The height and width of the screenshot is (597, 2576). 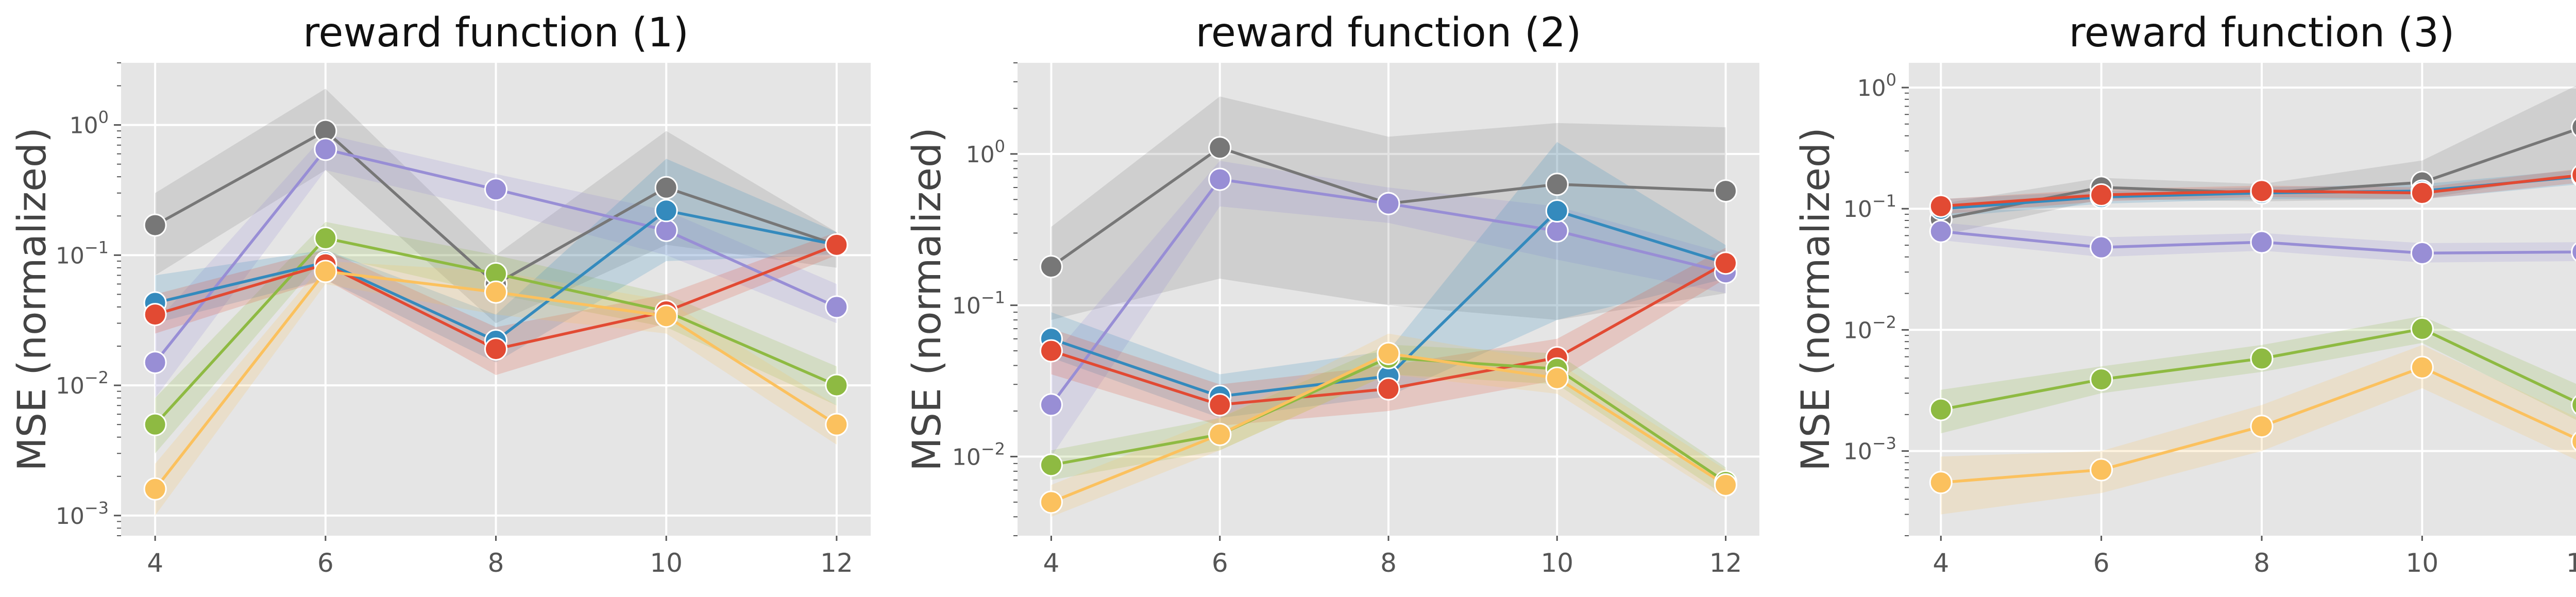 What do you see at coordinates (1869, 449) in the screenshot?
I see `y-tick-label: 10⁻³` at bounding box center [1869, 449].